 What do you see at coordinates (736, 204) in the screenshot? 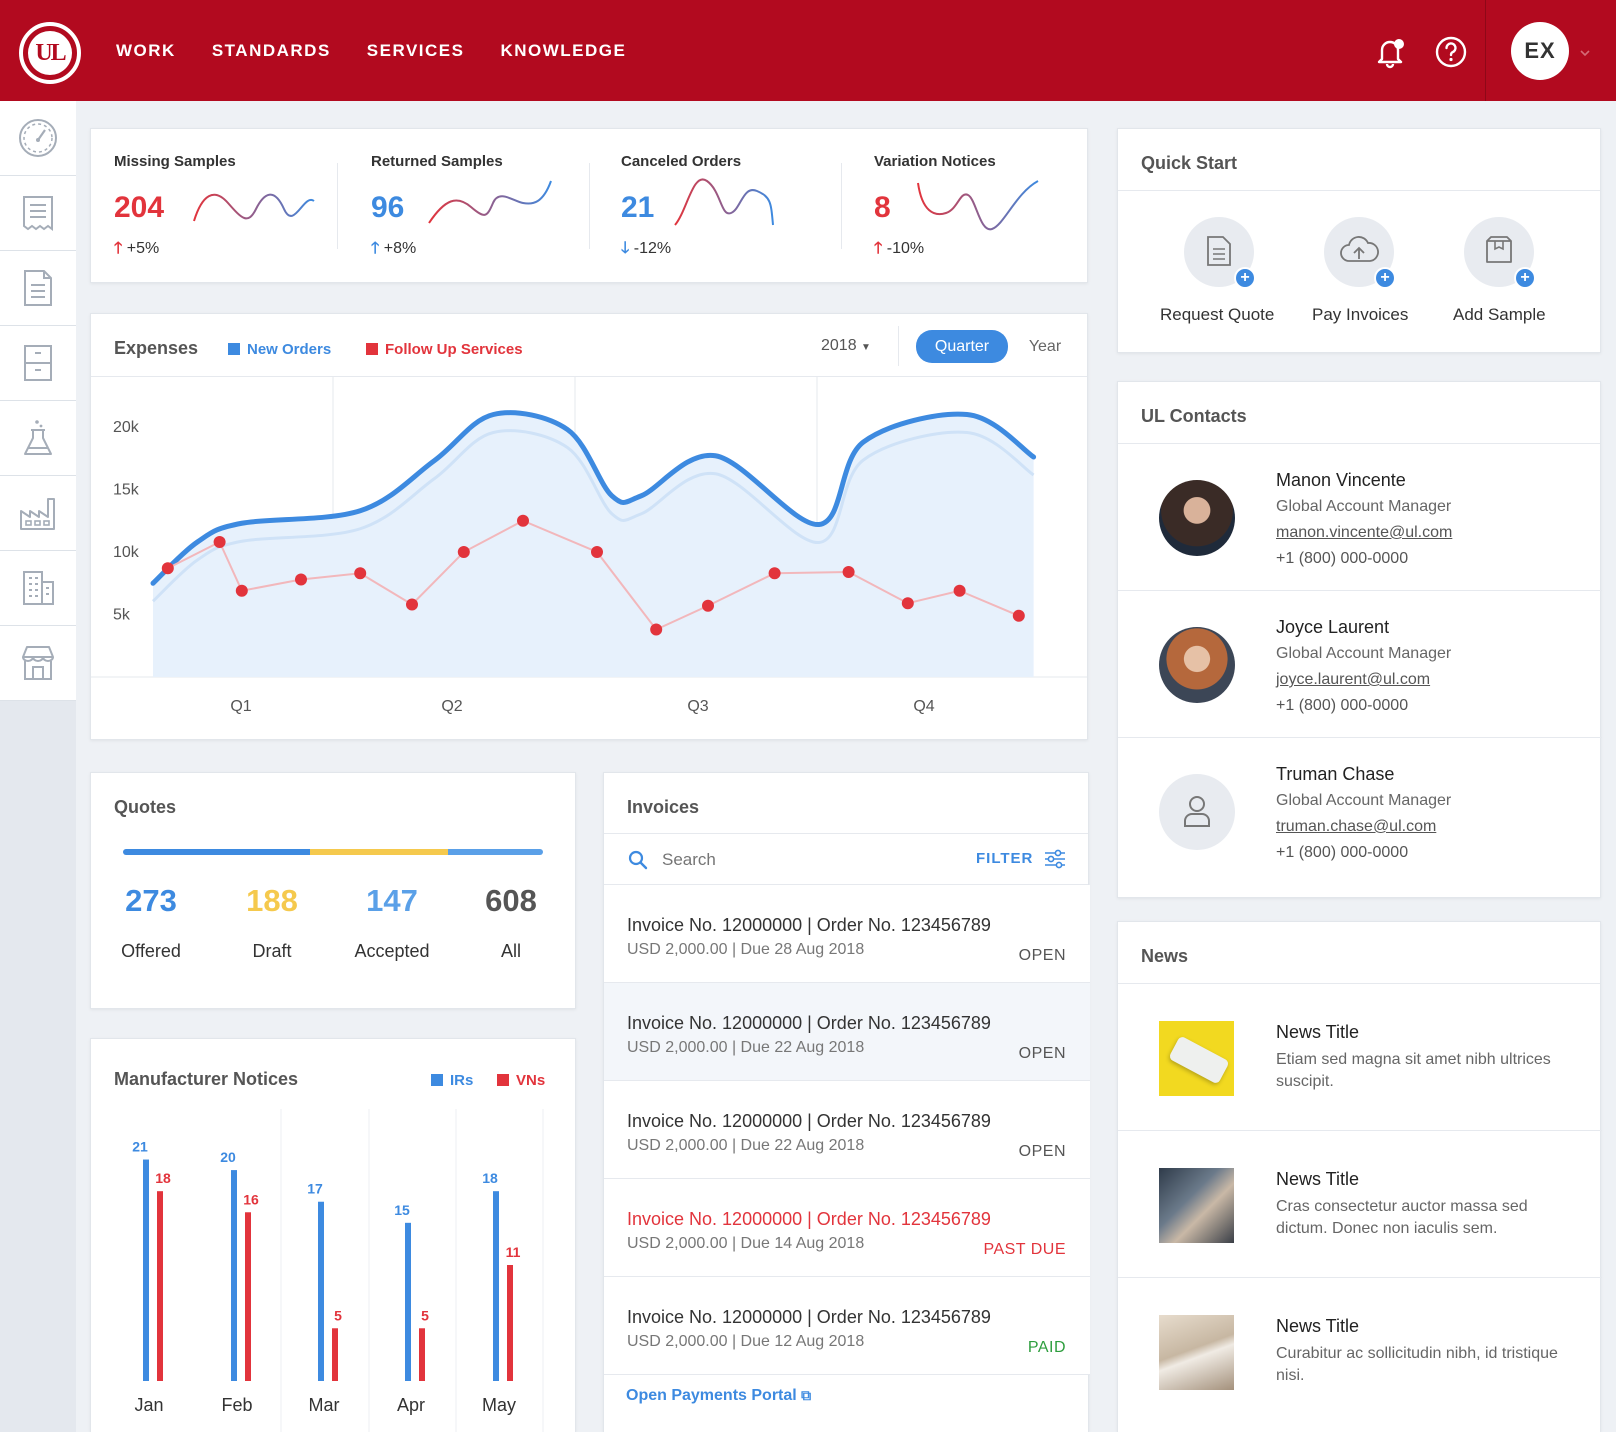
I see `stat-canceled-orders: Canceled Orders 21 🡓 -12%` at bounding box center [736, 204].